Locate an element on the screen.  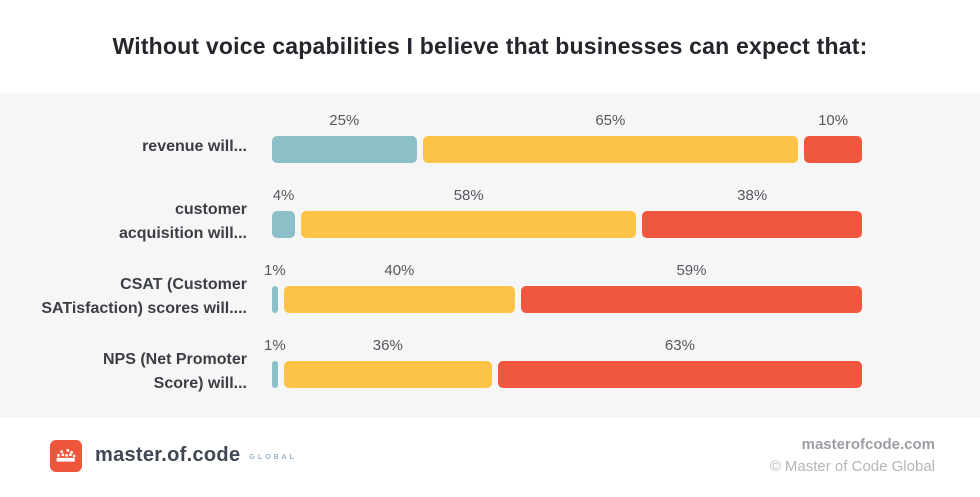
copyright-text: © Master of Code Global is located at coordinates (852, 466).